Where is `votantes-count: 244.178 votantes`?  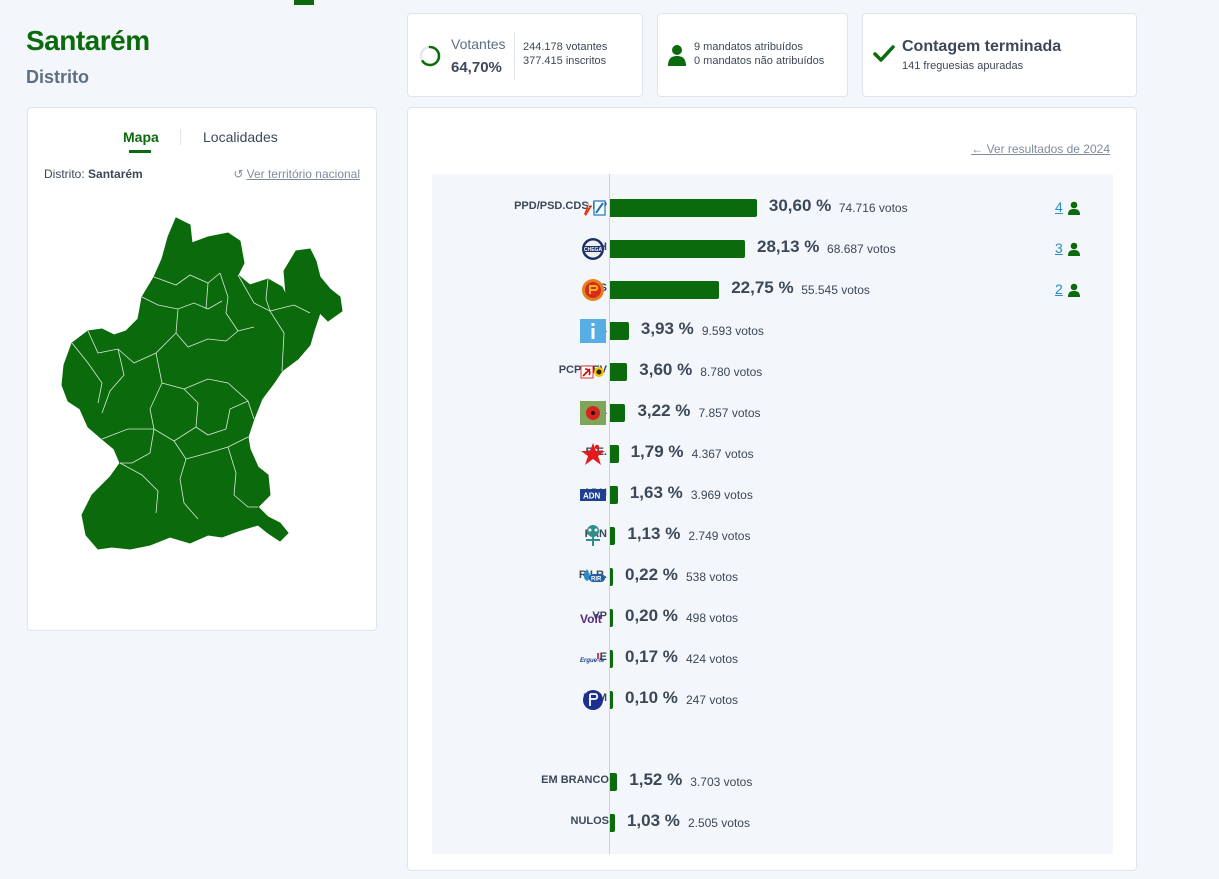
votantes-count: 244.178 votantes is located at coordinates (565, 47).